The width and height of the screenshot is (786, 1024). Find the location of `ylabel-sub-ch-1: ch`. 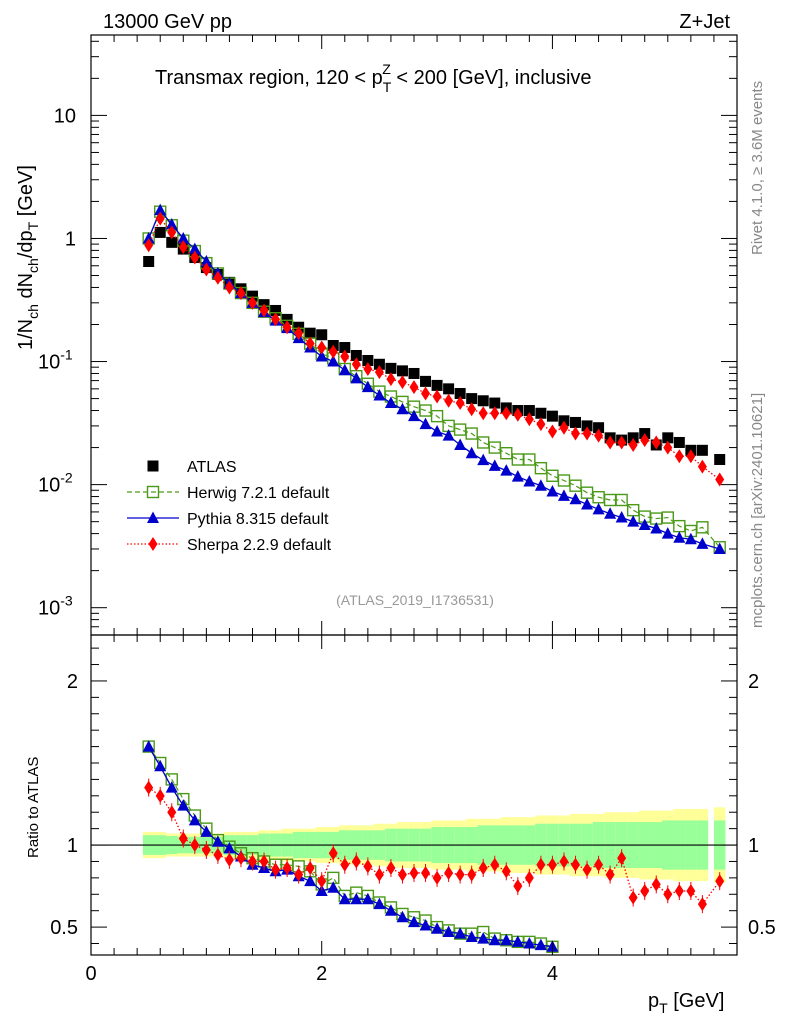

ylabel-sub-ch-1: ch is located at coordinates (33, 311).